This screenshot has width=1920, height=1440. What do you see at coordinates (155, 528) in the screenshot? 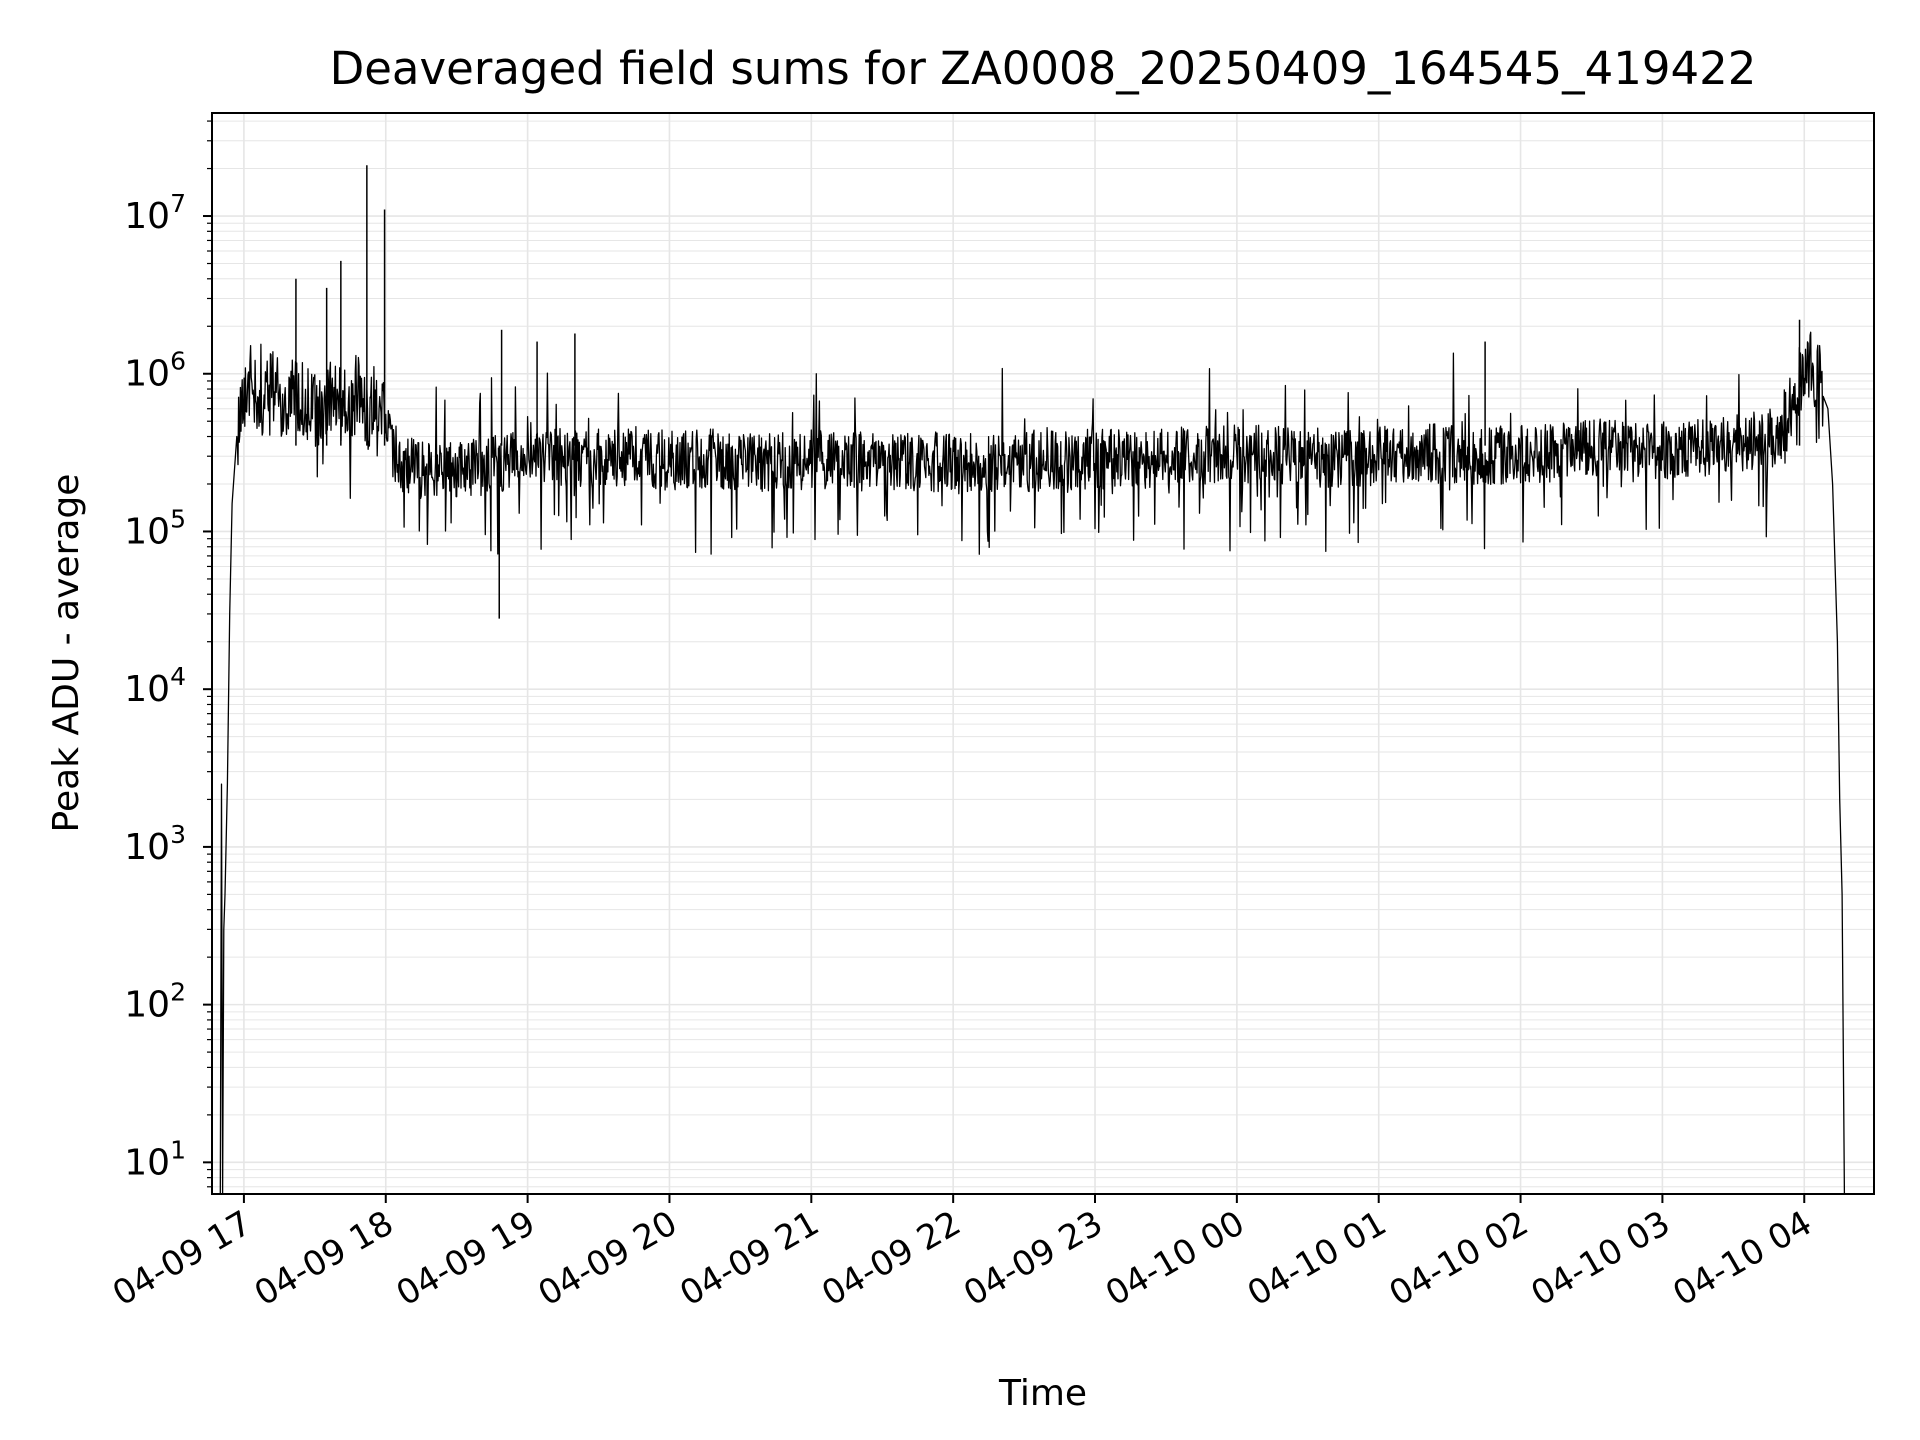
I see `y-tick-label: 10⁵` at bounding box center [155, 528].